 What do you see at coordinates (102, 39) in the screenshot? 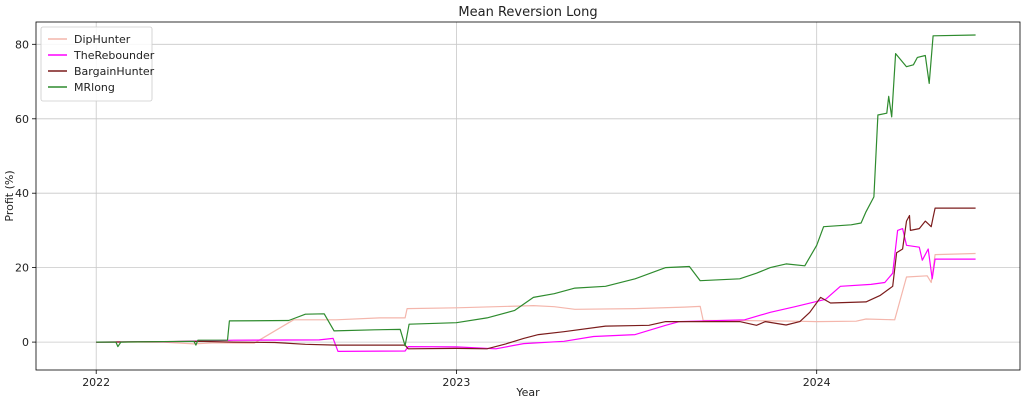
I see `legend-label: DipHunter` at bounding box center [102, 39].